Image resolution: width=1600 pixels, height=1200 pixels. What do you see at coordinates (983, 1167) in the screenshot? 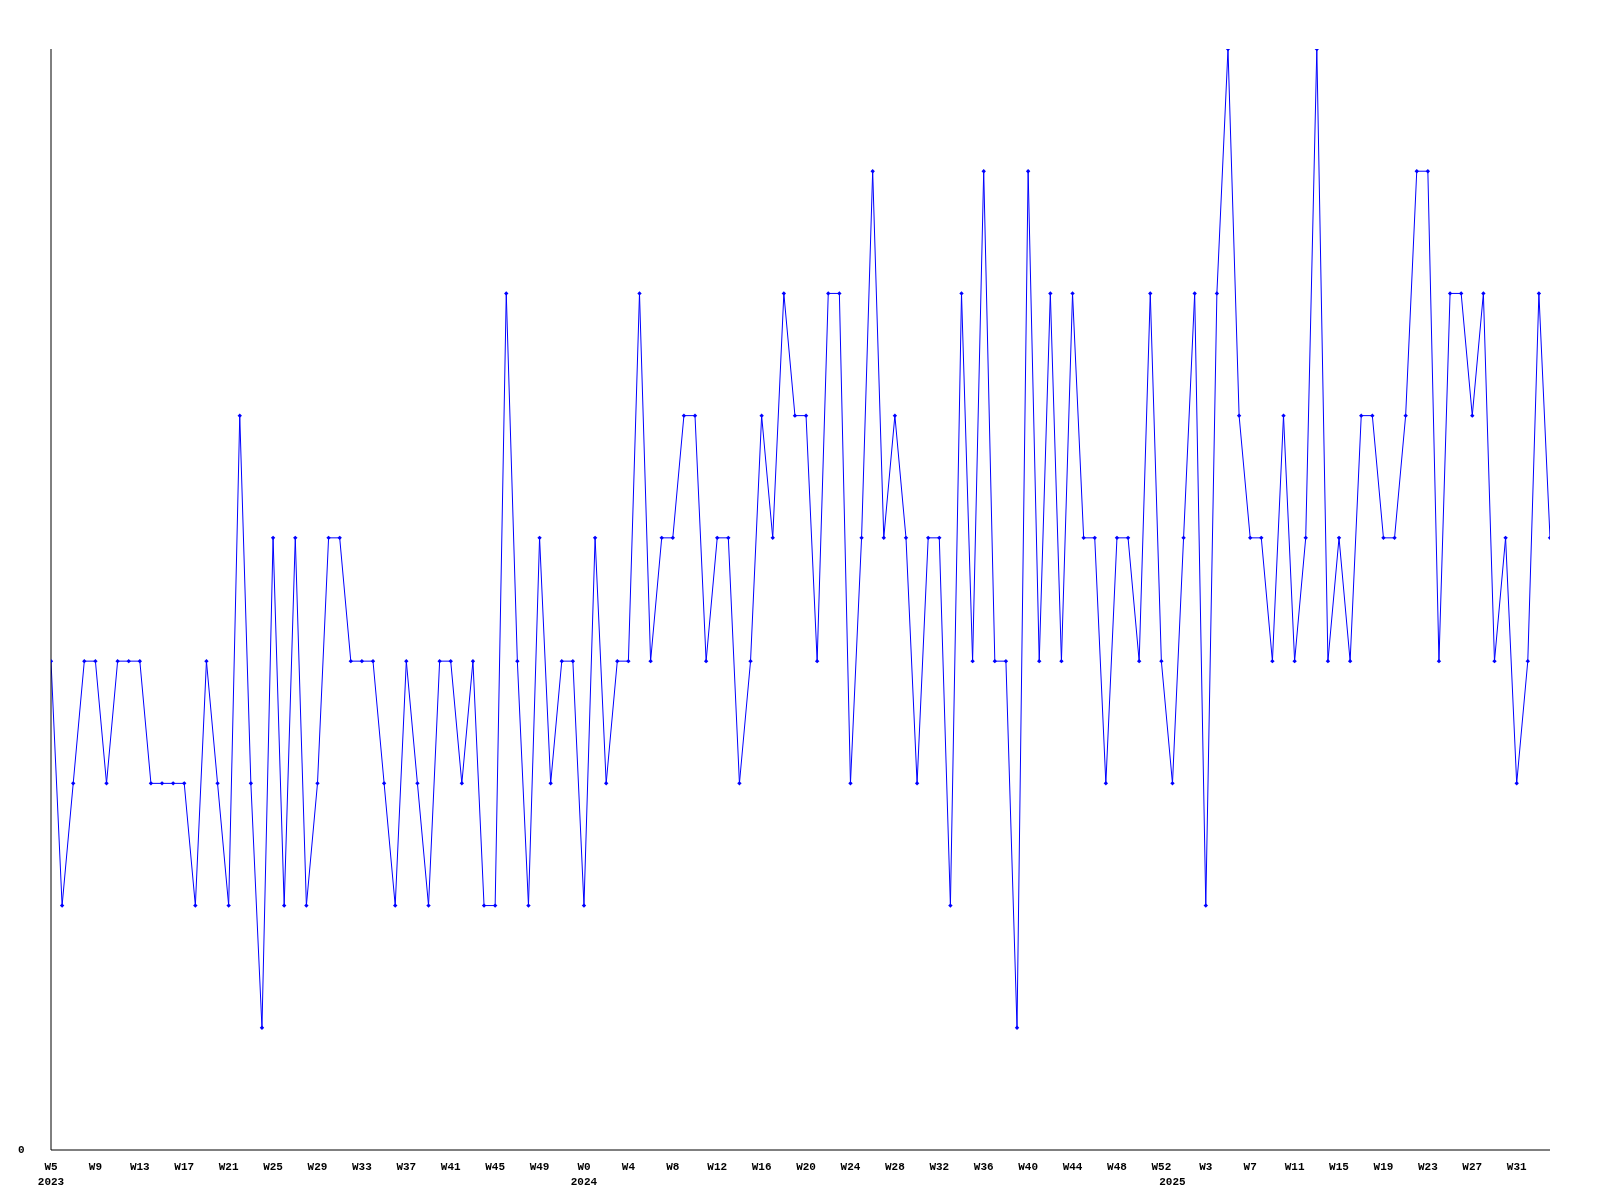
I see `x-tick-label: W36` at bounding box center [983, 1167].